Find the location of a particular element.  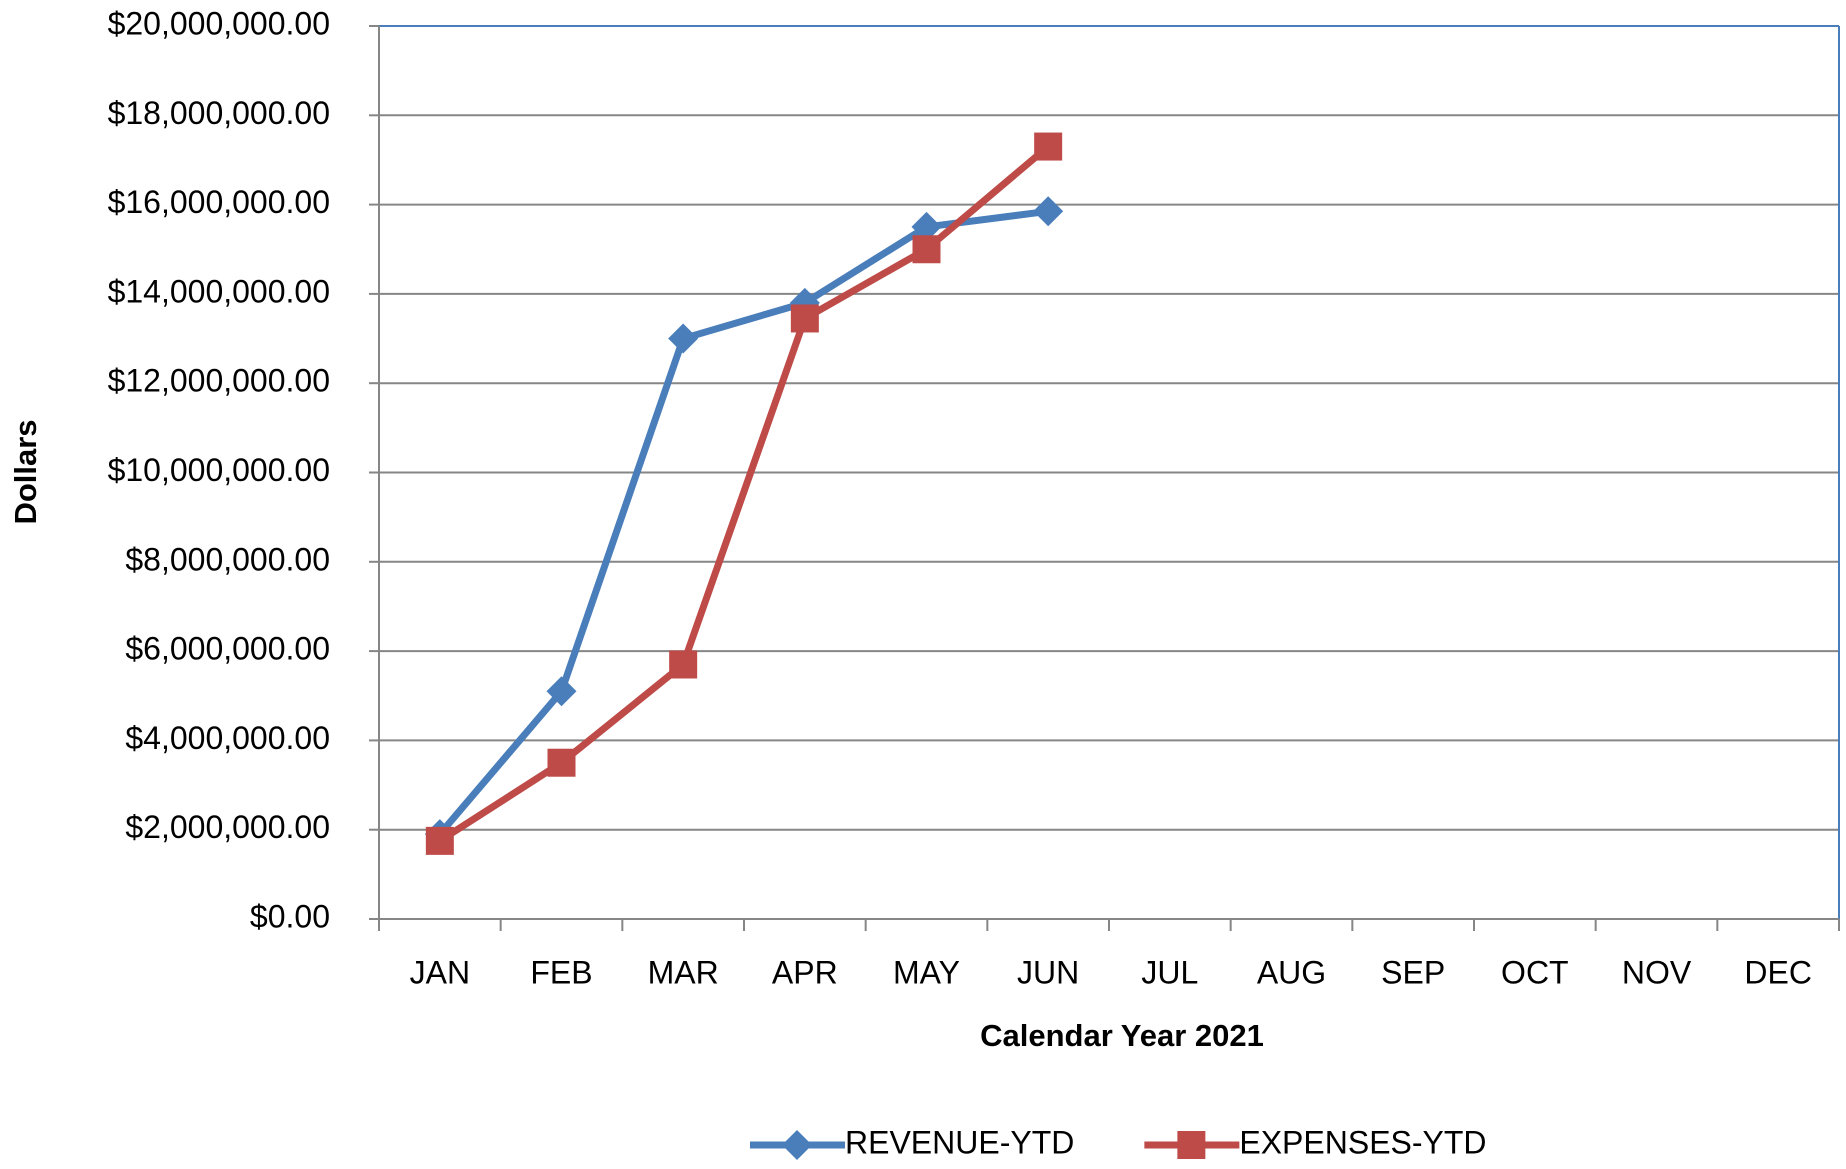

x-tick-label: DEC is located at coordinates (1778, 972).